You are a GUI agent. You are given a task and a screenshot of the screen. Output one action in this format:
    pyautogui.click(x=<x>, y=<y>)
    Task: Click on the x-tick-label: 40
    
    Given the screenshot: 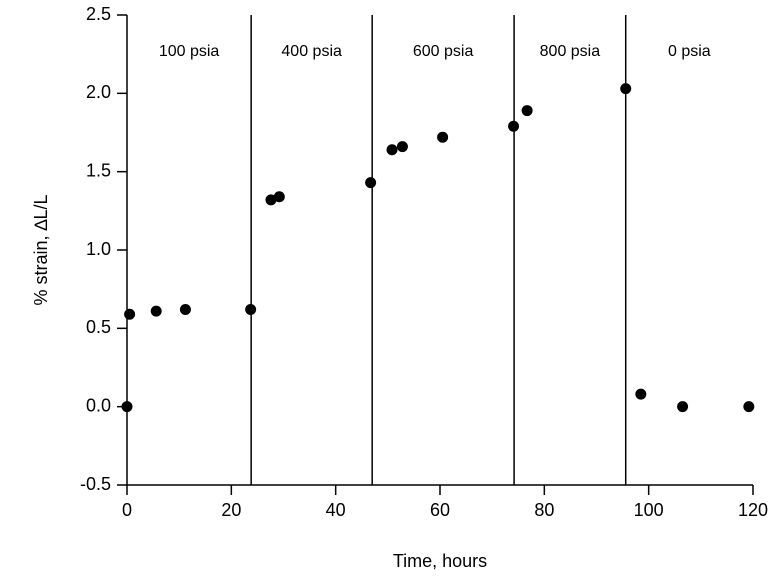 What is the action you would take?
    pyautogui.click(x=336, y=510)
    